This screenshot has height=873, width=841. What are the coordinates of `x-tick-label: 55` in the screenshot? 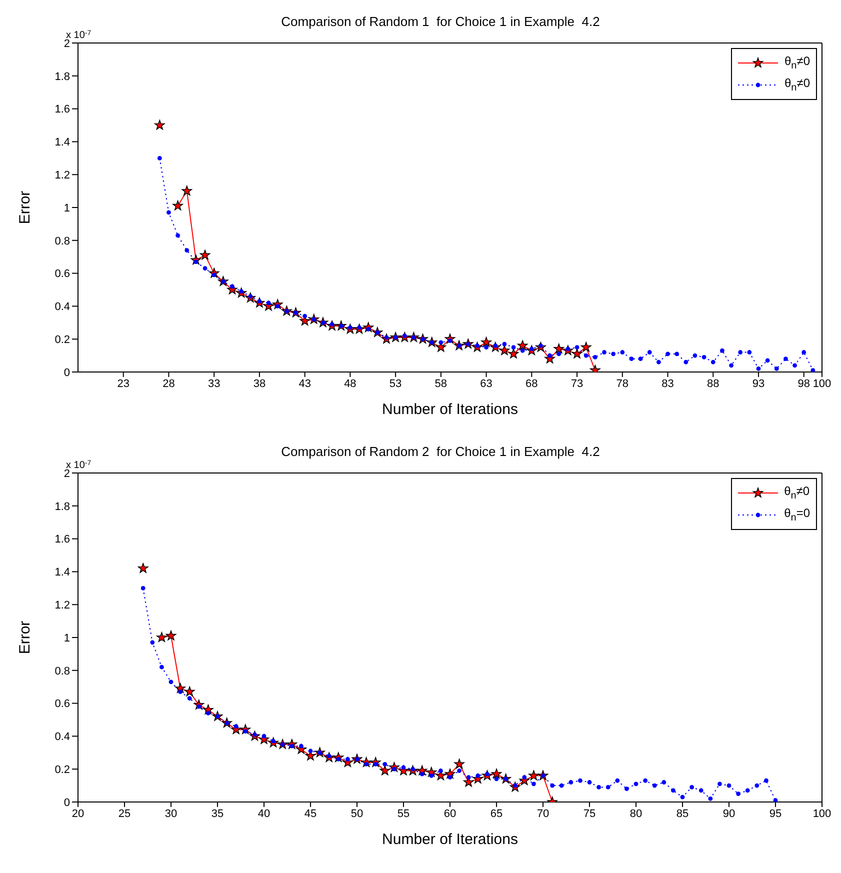 It's located at (403, 814).